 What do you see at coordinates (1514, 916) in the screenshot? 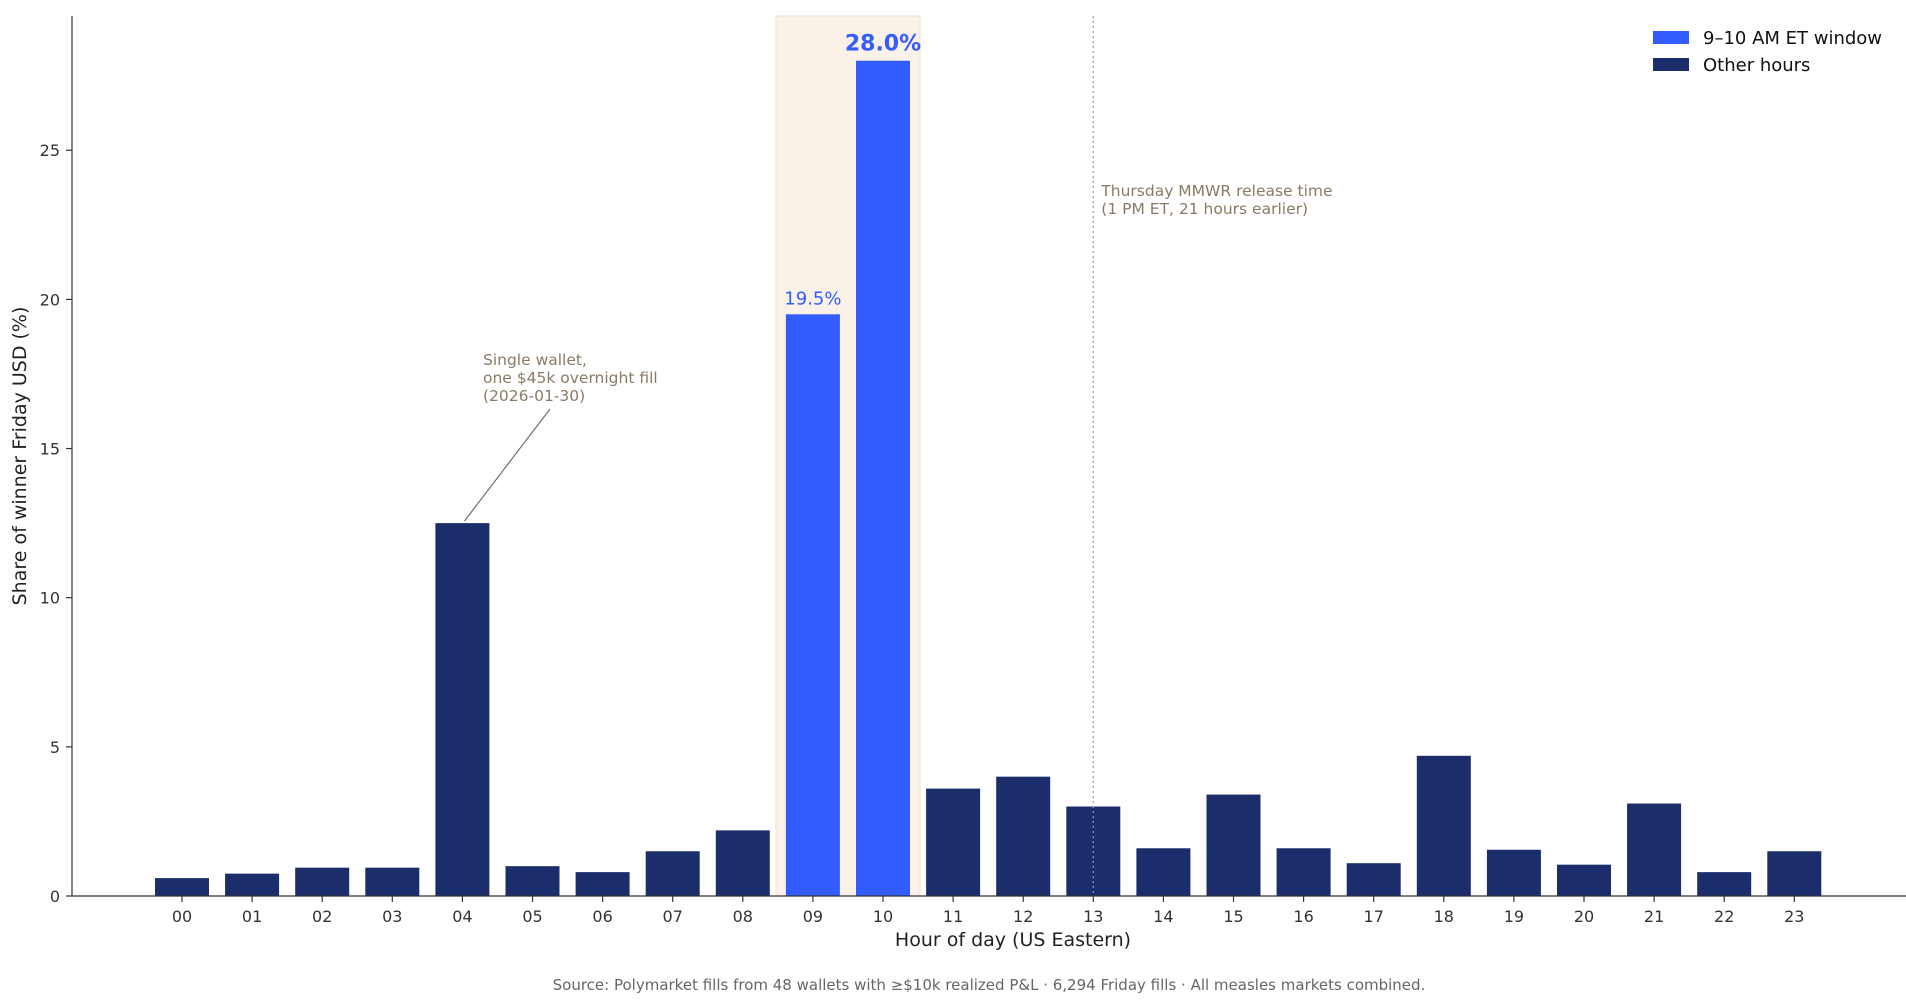
I see `x-tick-label: 19` at bounding box center [1514, 916].